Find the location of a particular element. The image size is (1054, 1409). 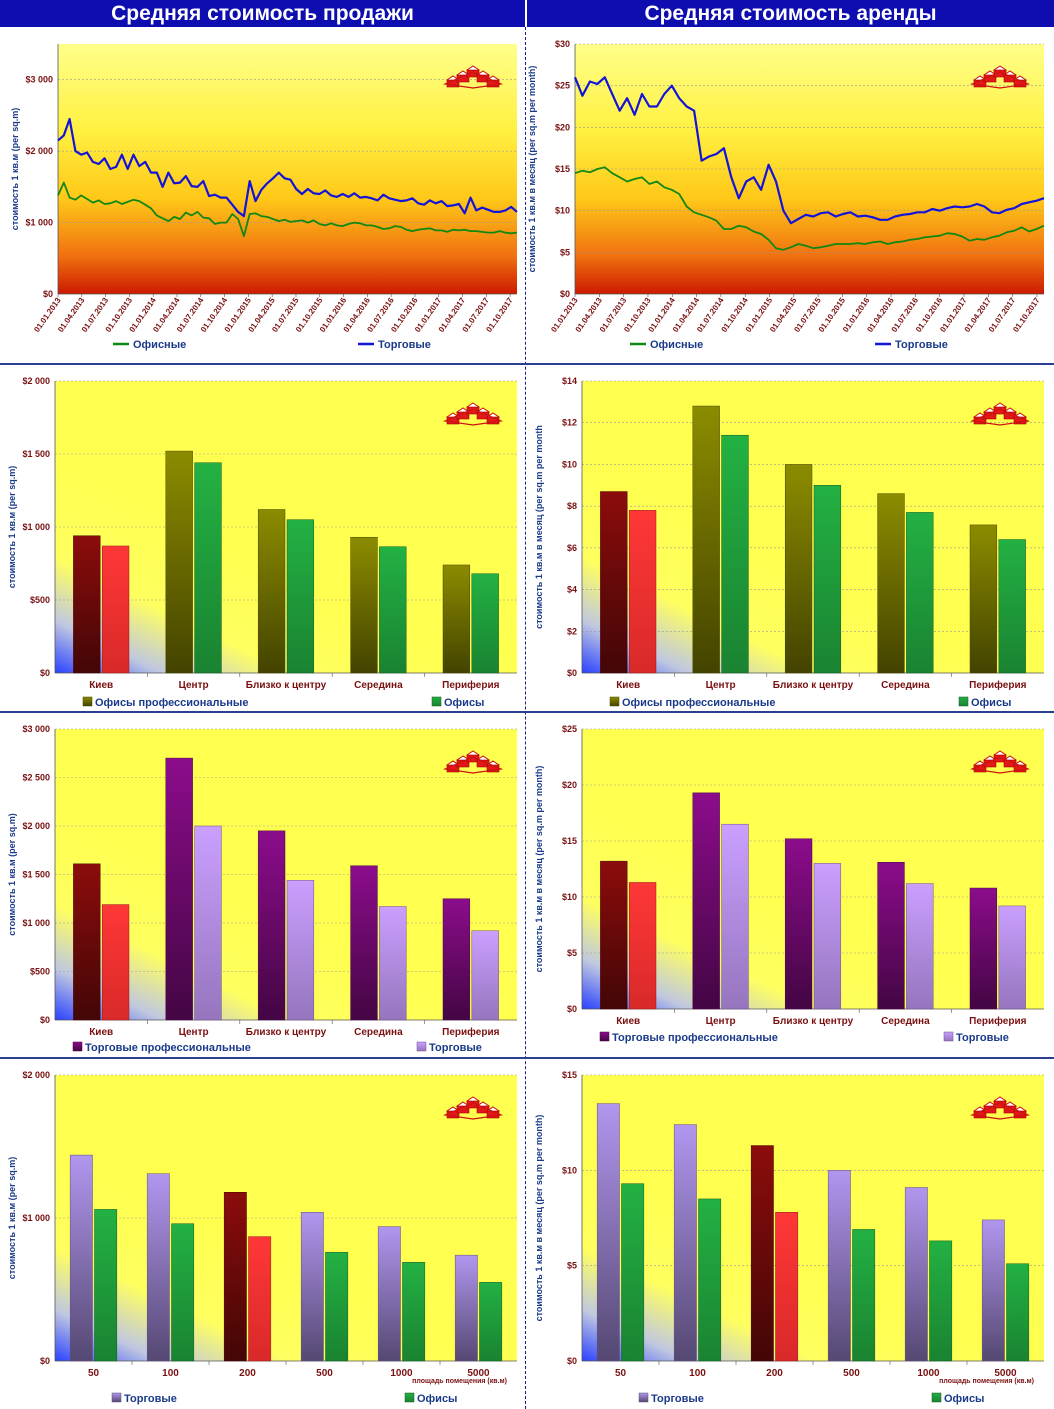

y-tick-label: $14 is located at coordinates (569, 381).